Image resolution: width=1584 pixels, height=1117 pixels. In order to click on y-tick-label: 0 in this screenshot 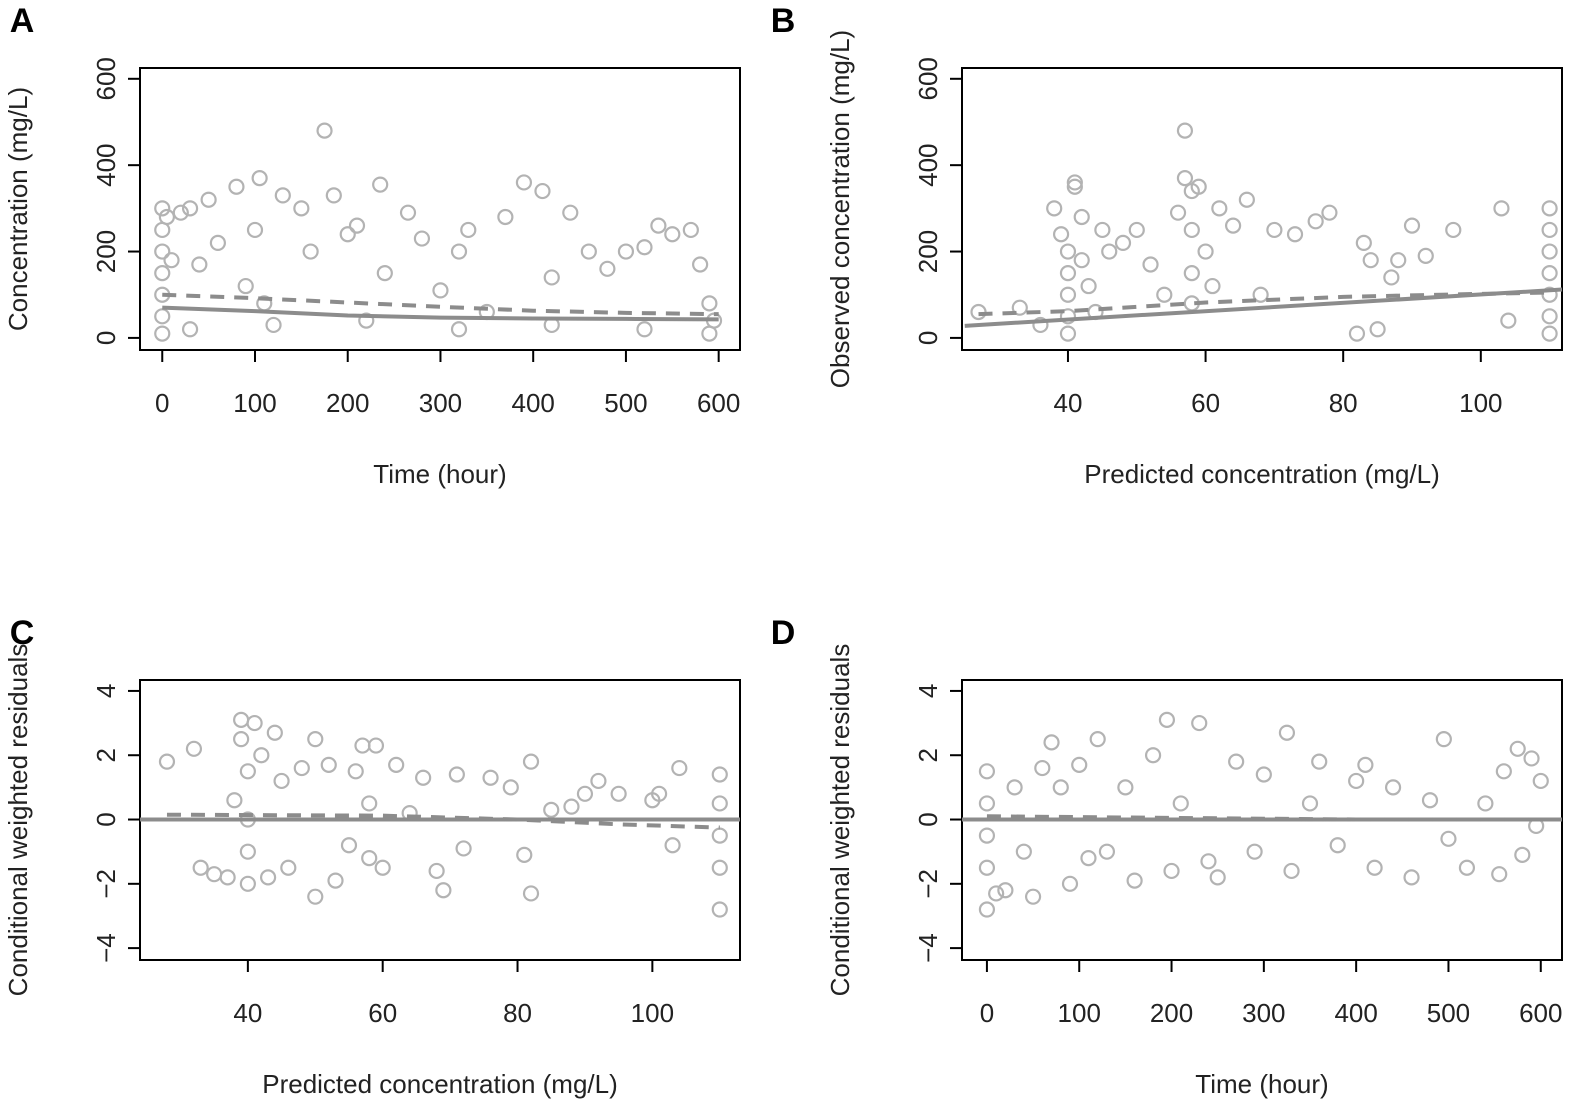, I will do `click(928, 819)`.